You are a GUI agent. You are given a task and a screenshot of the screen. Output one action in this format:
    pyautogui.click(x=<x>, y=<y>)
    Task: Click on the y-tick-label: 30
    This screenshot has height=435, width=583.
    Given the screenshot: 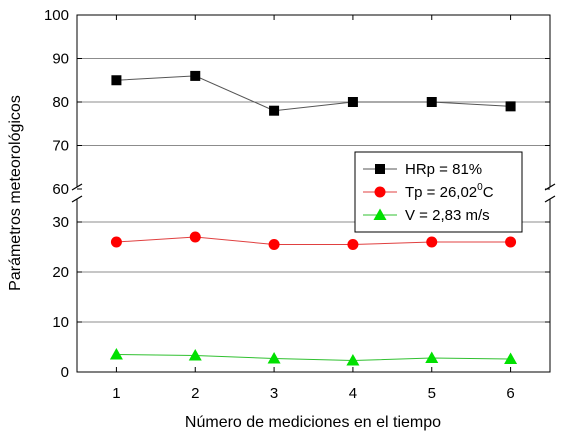 What is the action you would take?
    pyautogui.click(x=60, y=222)
    